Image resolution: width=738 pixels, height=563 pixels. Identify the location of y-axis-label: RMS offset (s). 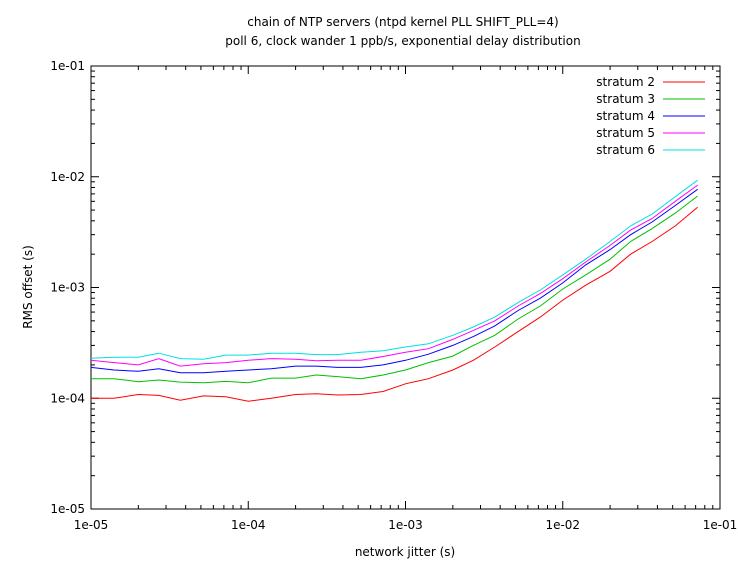
(28, 287).